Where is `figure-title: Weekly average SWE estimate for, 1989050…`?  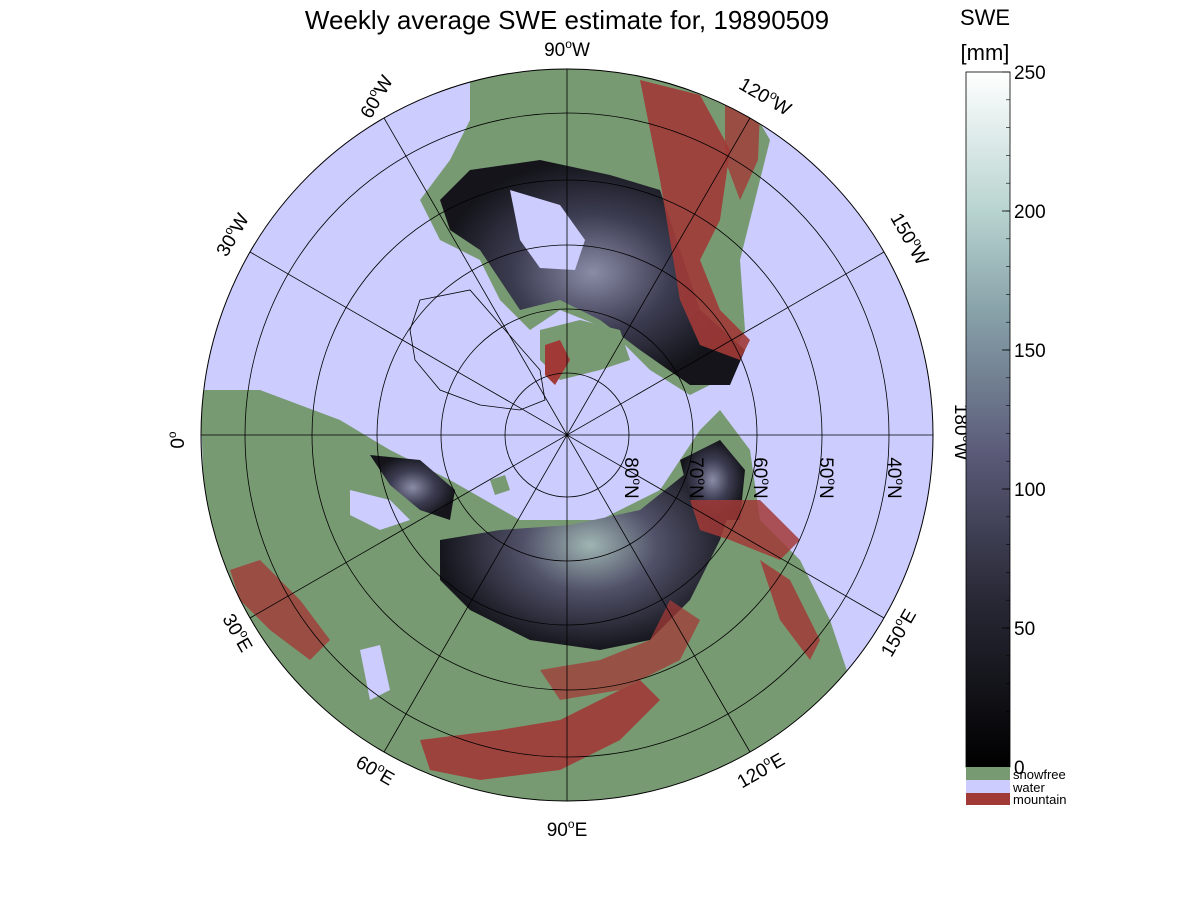 figure-title: Weekly average SWE estimate for, 1989050… is located at coordinates (567, 20).